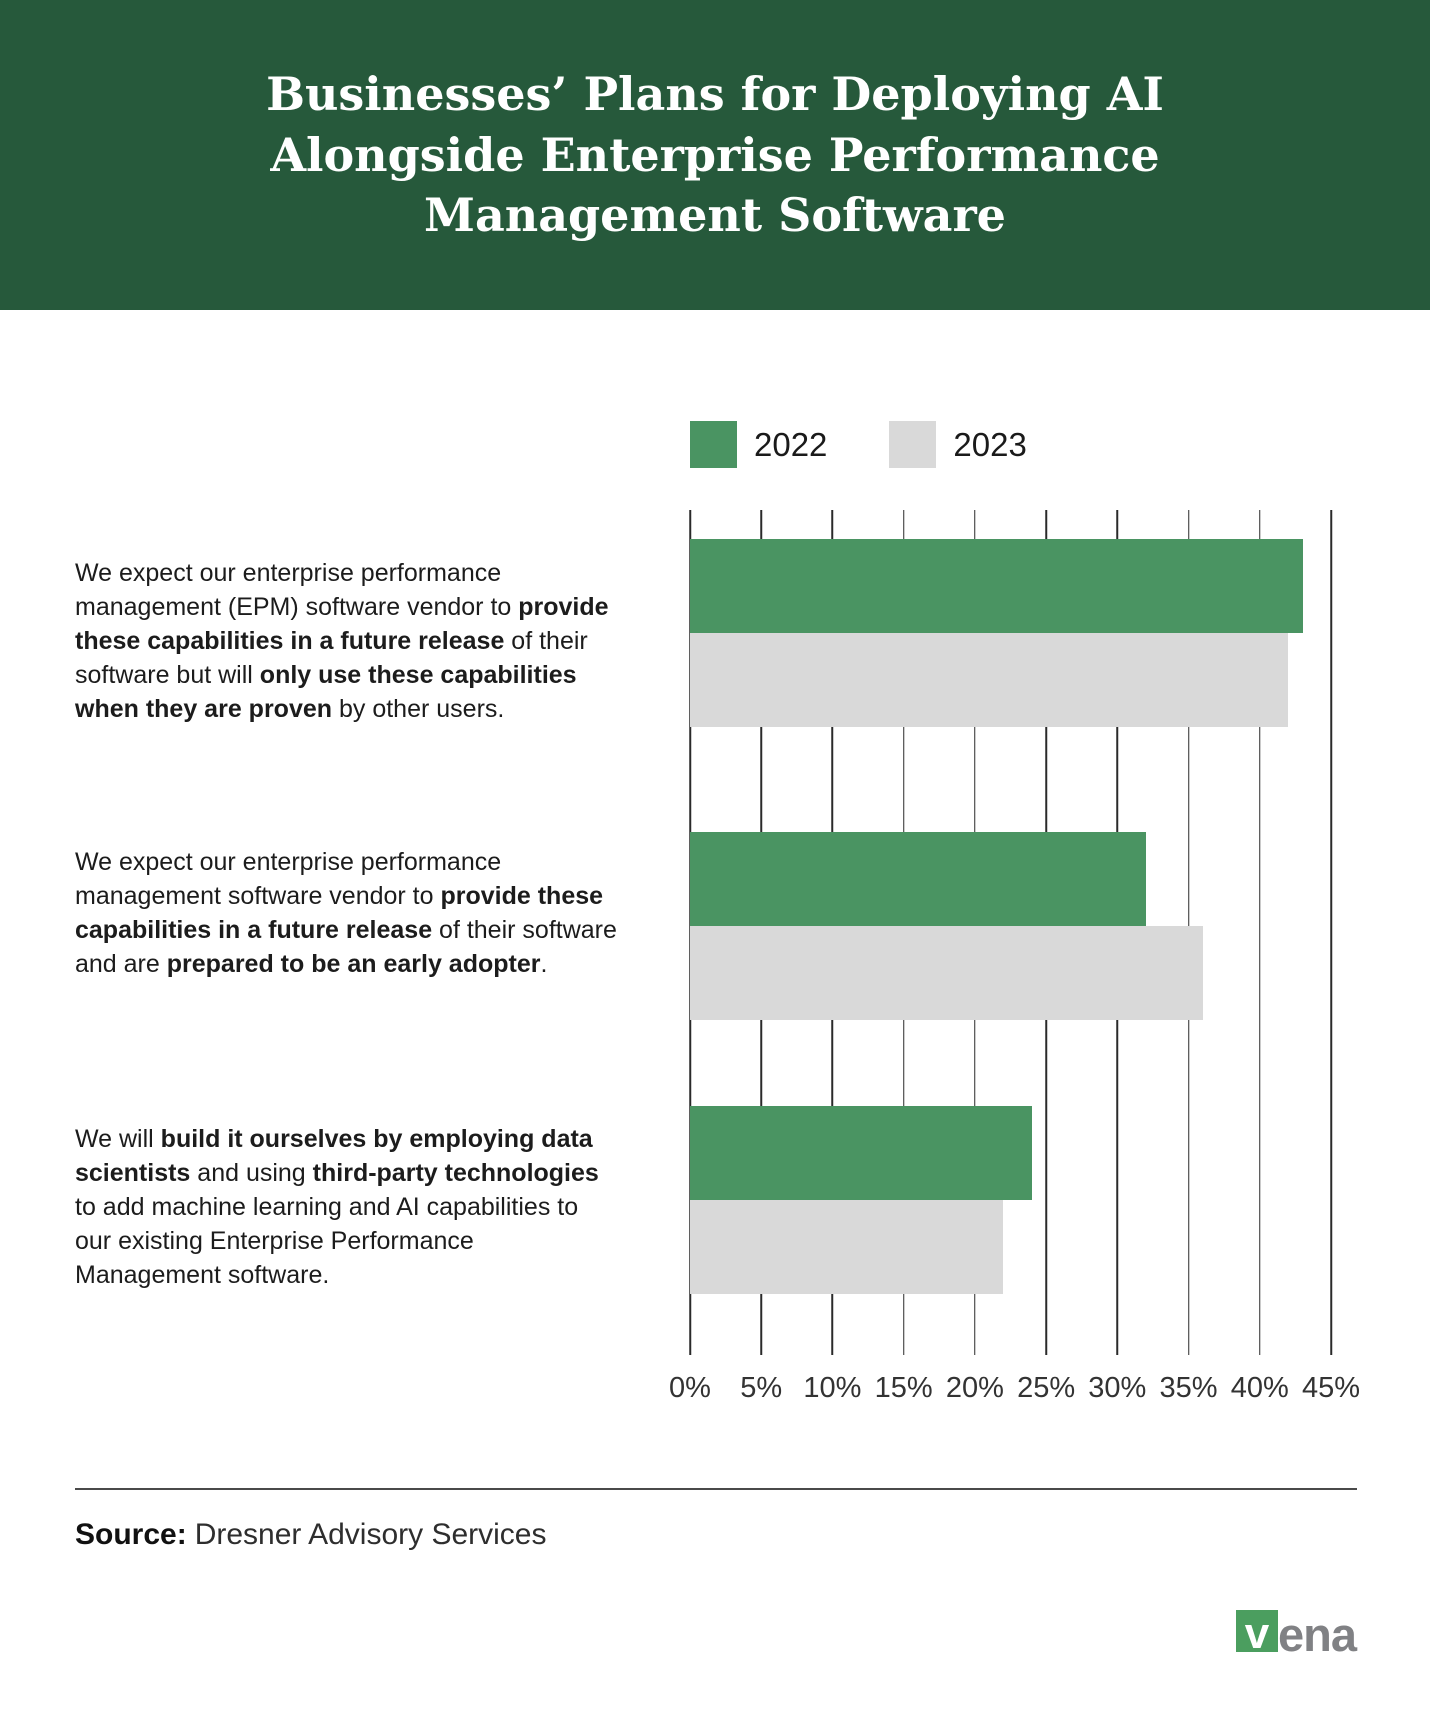  What do you see at coordinates (455, 1173) in the screenshot?
I see `category-text-bold: third-party technologies` at bounding box center [455, 1173].